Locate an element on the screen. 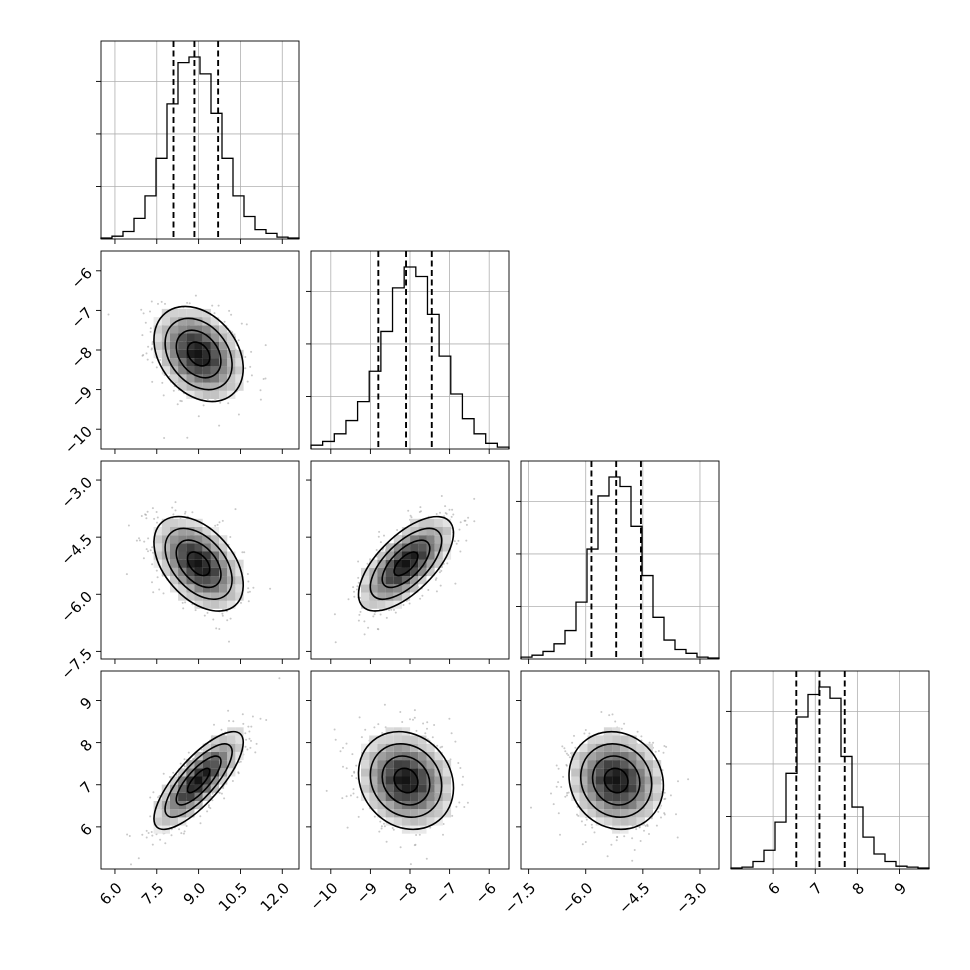  x-tick-label: −6.0 is located at coordinates (577, 898).